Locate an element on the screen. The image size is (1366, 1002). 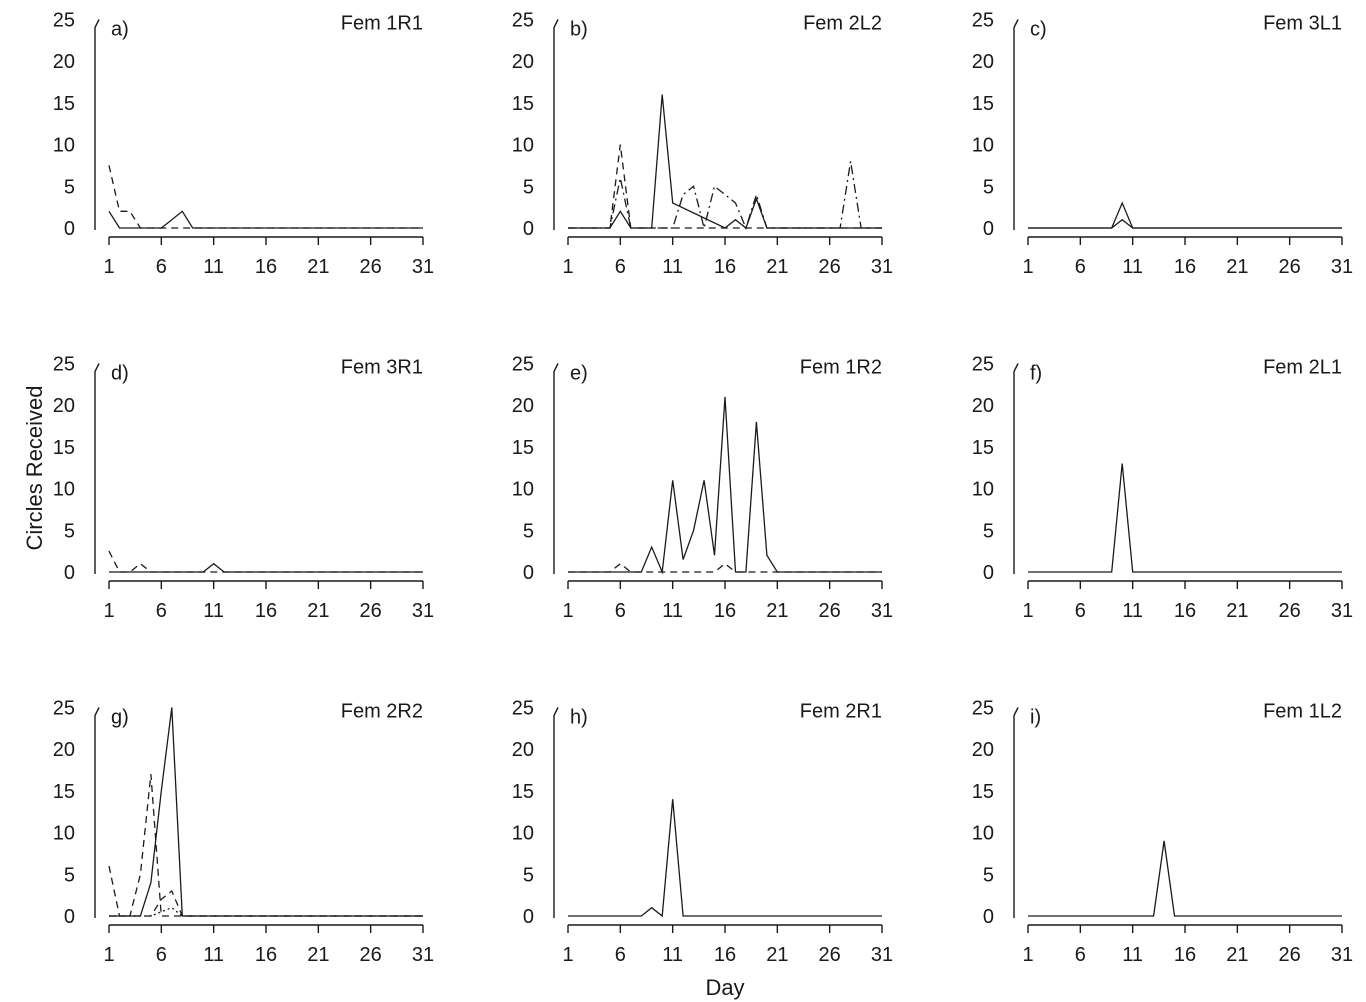
panel-title: Fem 2R2 is located at coordinates (382, 712).